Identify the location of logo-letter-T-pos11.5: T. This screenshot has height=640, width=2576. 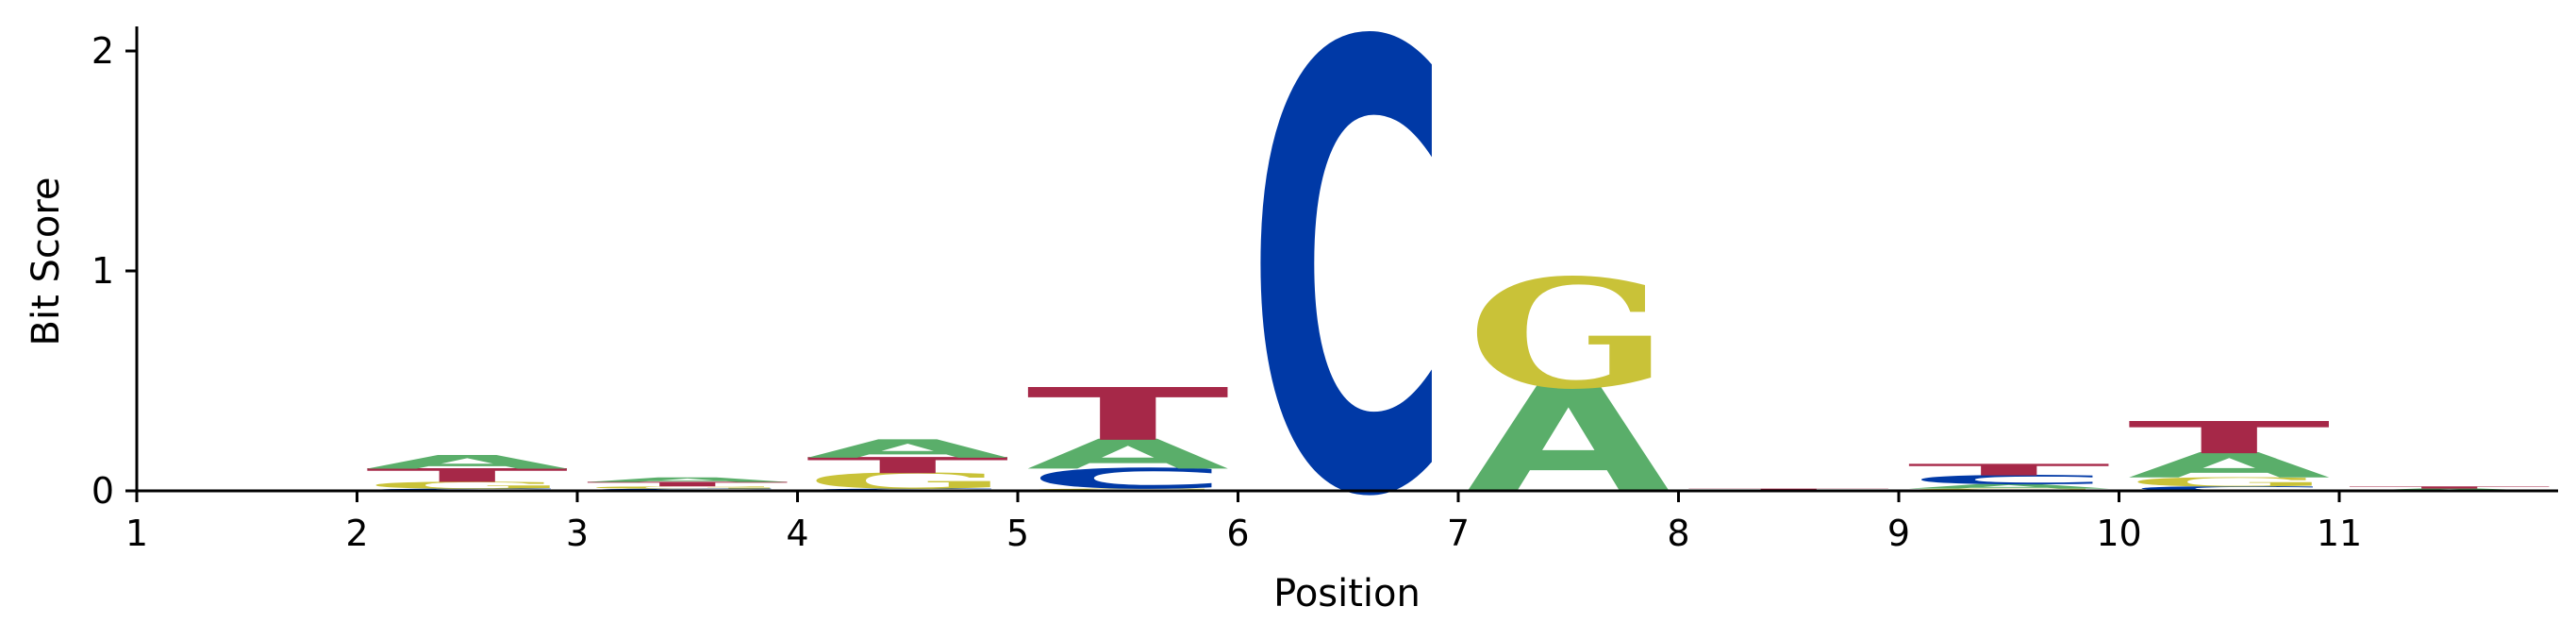
(2450, 488).